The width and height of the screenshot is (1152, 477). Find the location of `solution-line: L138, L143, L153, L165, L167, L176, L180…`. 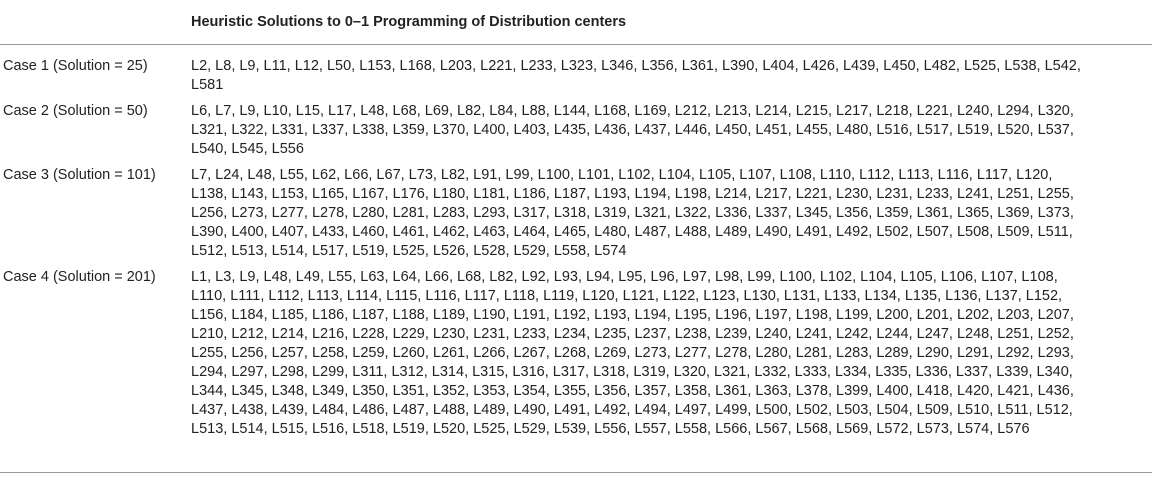

solution-line: L138, L143, L153, L165, L167, L176, L180… is located at coordinates (632, 194).